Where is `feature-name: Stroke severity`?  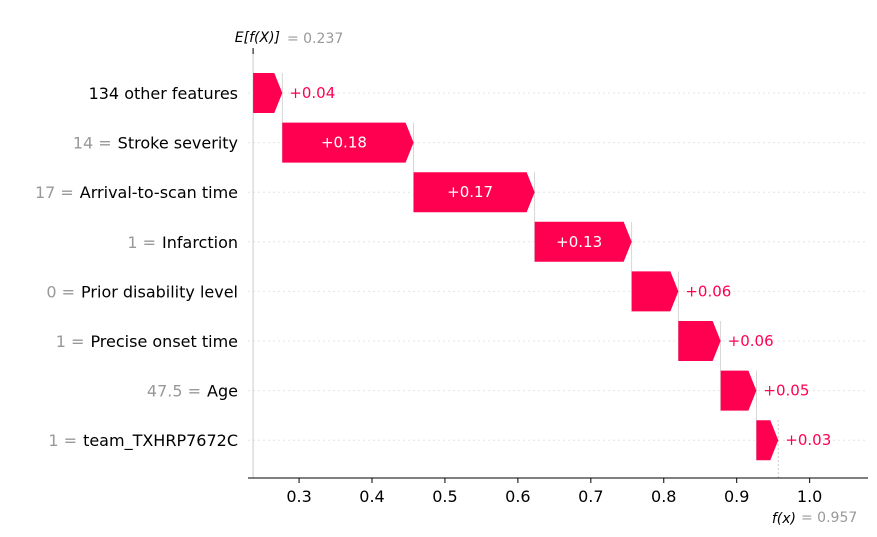
feature-name: Stroke severity is located at coordinates (178, 143).